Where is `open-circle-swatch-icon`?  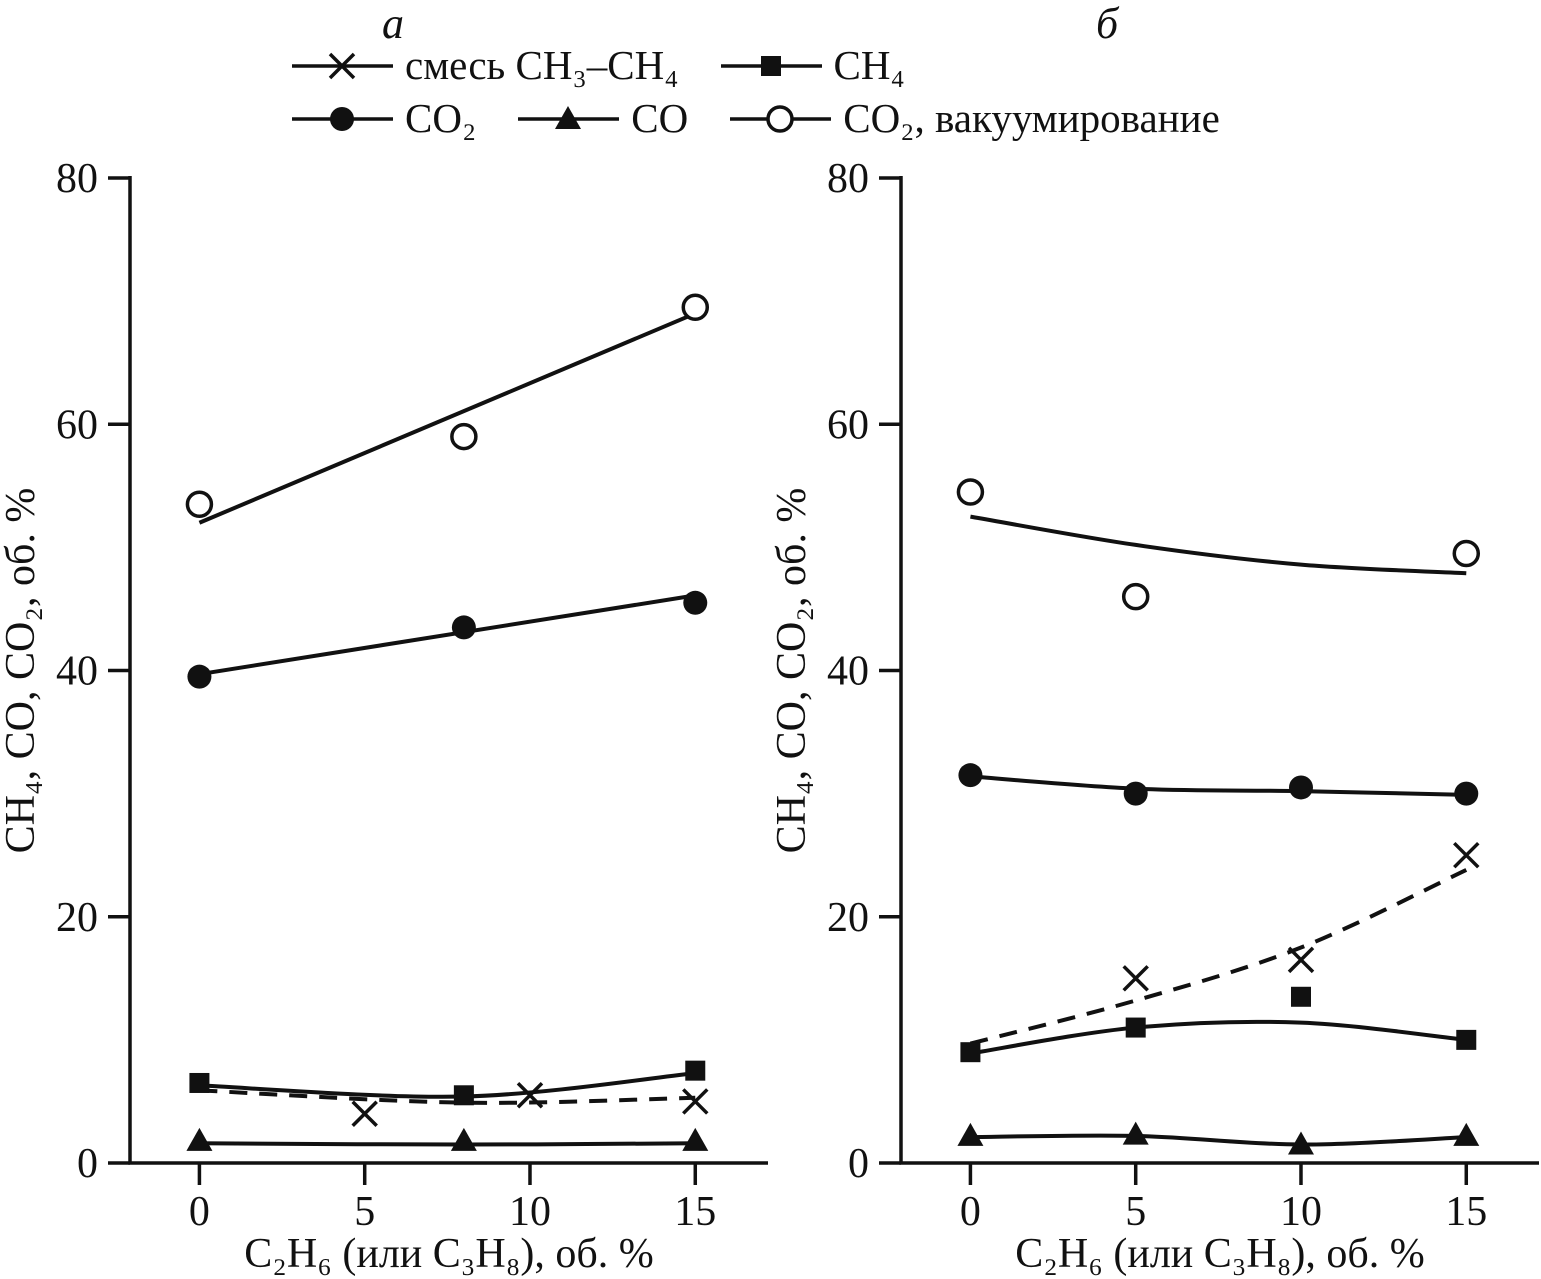
open-circle-swatch-icon is located at coordinates (781, 118).